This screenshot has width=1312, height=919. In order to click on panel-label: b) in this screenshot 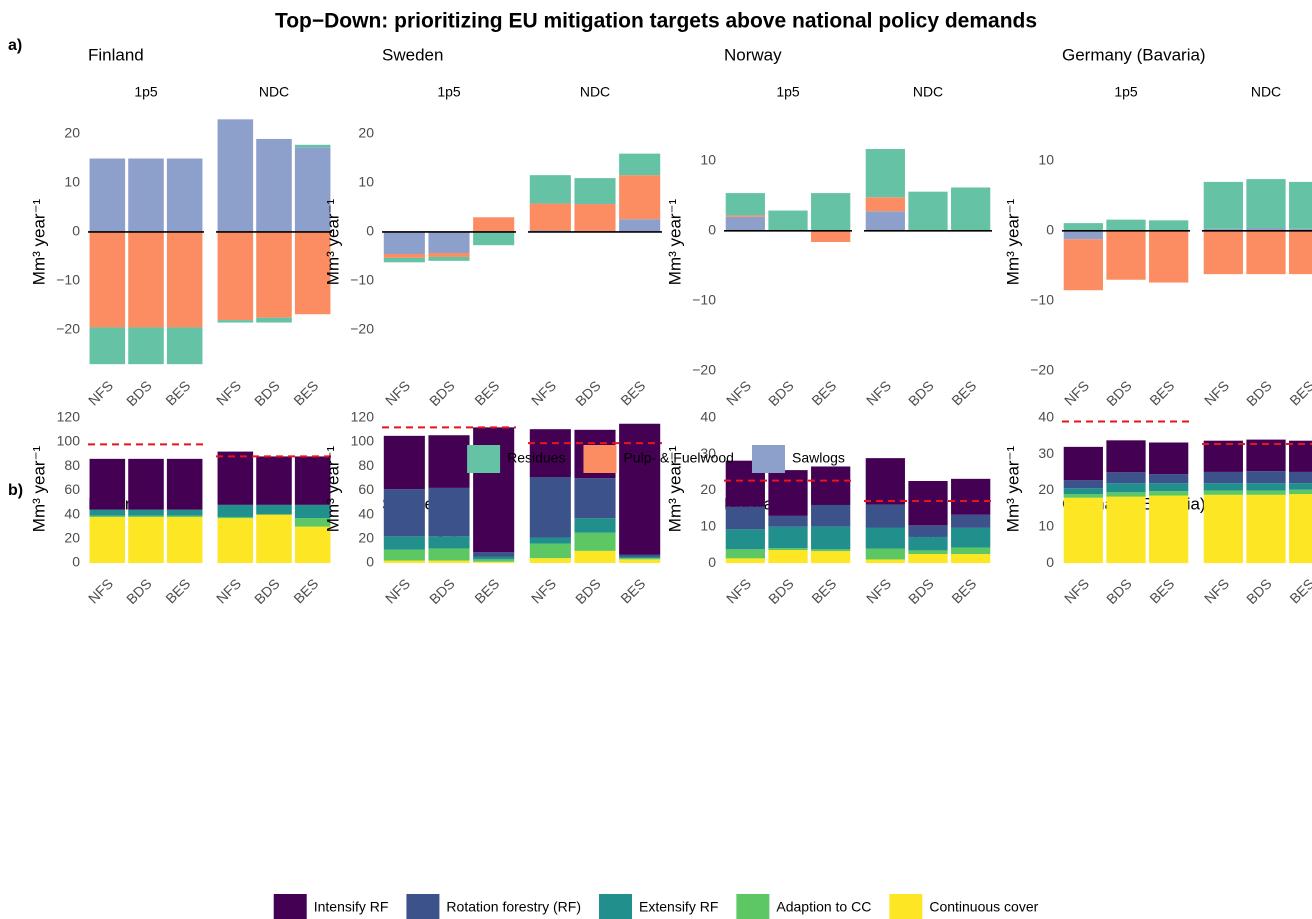, I will do `click(15, 490)`.